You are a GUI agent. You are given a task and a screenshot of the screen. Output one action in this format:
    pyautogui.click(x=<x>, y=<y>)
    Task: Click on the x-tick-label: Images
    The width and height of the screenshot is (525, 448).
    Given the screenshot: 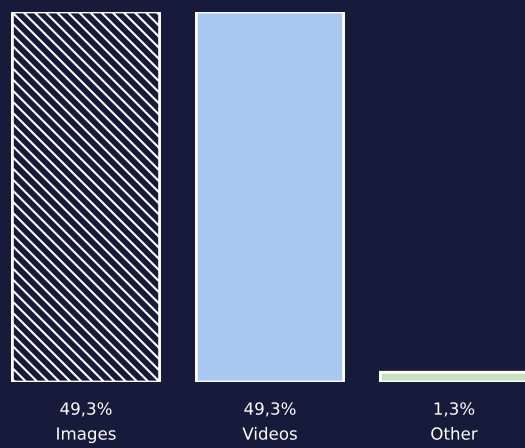 What is the action you would take?
    pyautogui.click(x=86, y=435)
    